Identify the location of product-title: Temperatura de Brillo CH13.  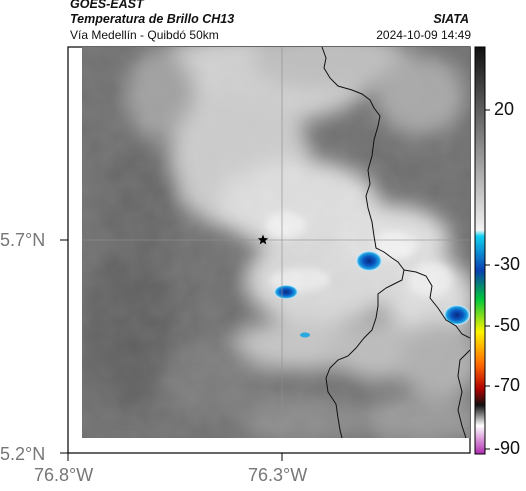
(152, 19).